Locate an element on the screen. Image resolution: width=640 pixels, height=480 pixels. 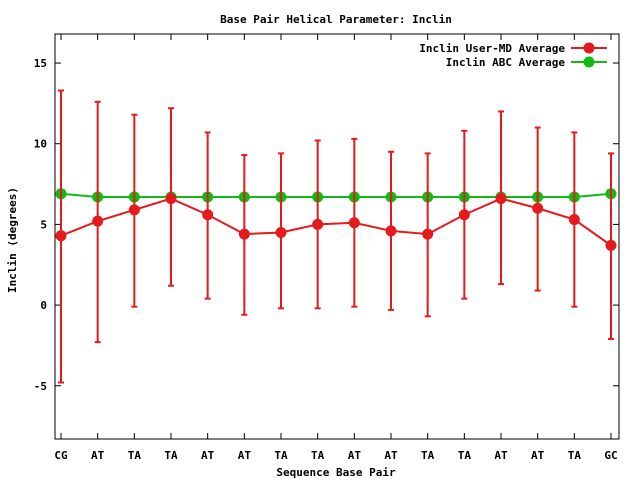
legend-label: Inclin User-MD Average is located at coordinates (492, 48).